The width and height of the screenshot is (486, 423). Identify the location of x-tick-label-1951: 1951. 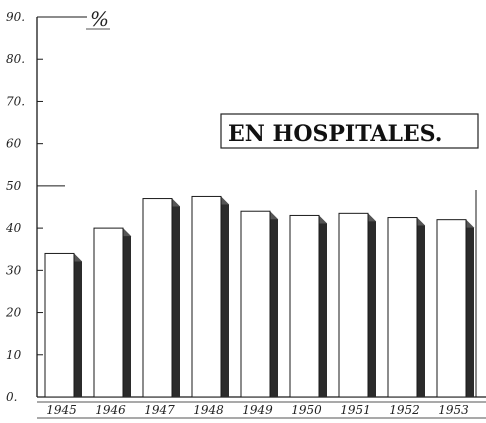
(355, 410).